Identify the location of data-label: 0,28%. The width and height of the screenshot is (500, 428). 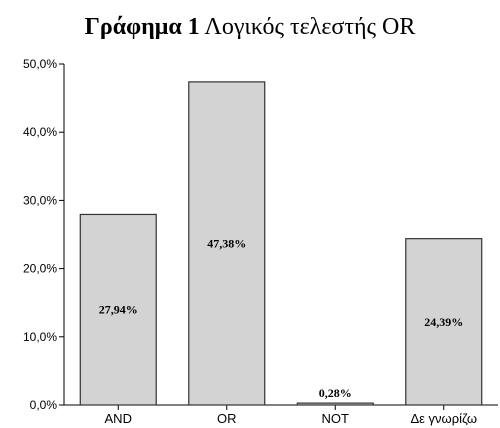
(335, 393).